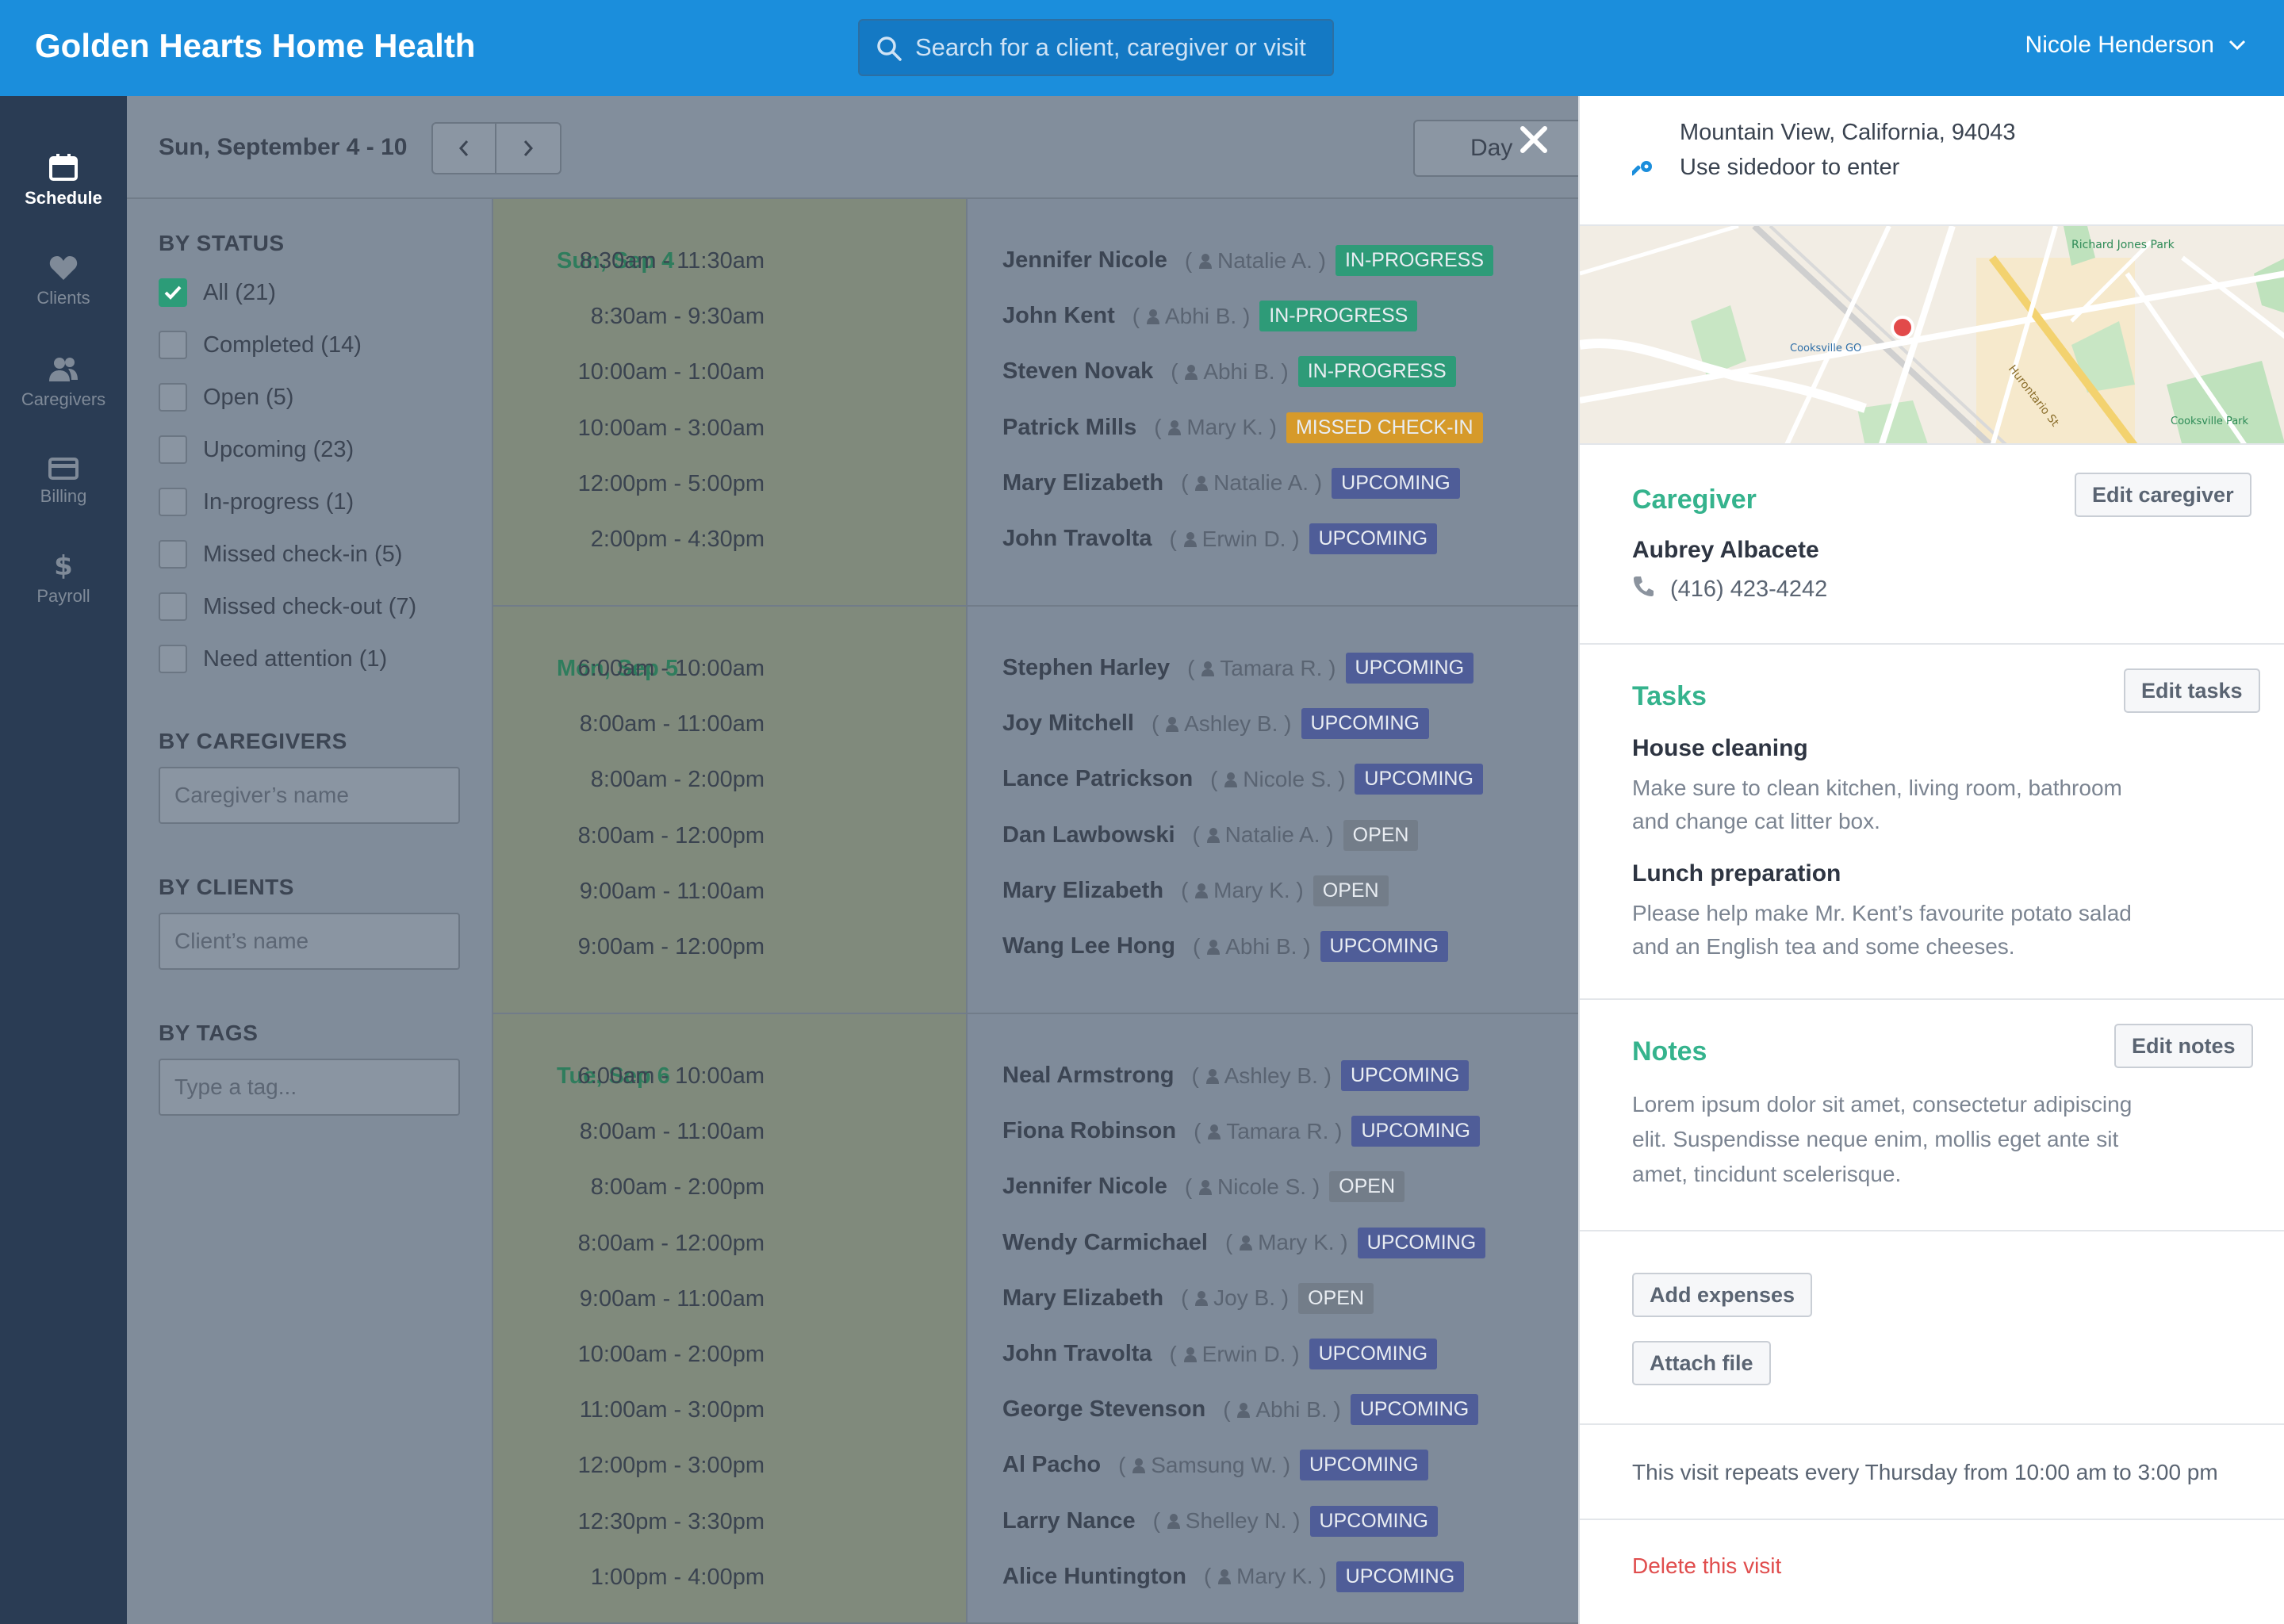 The image size is (2284, 1624). What do you see at coordinates (528, 148) in the screenshot?
I see `next-week-button` at bounding box center [528, 148].